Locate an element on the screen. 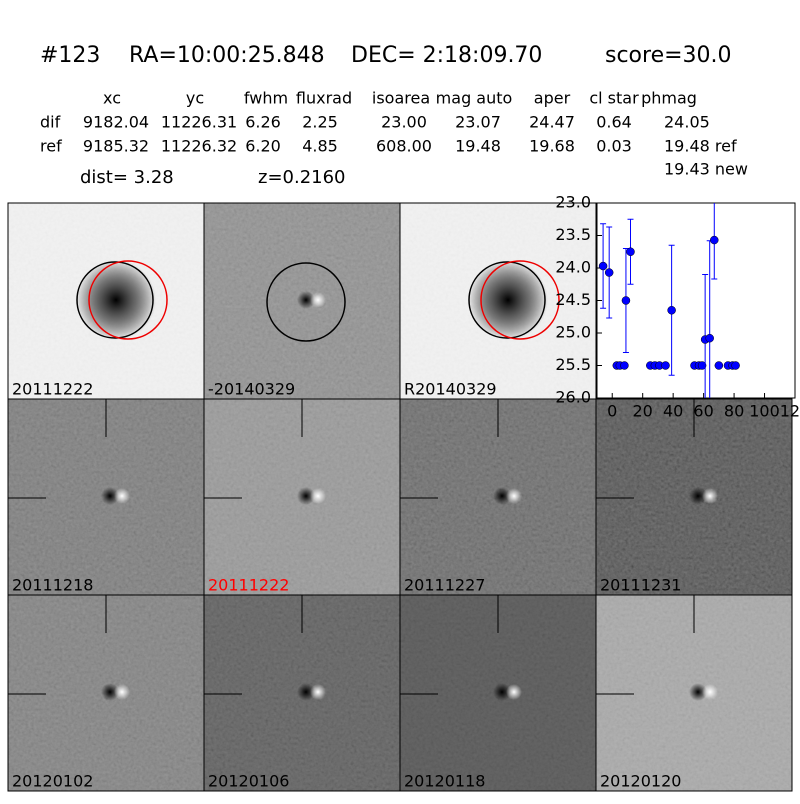  table-cell: 2.25 is located at coordinates (320, 122).